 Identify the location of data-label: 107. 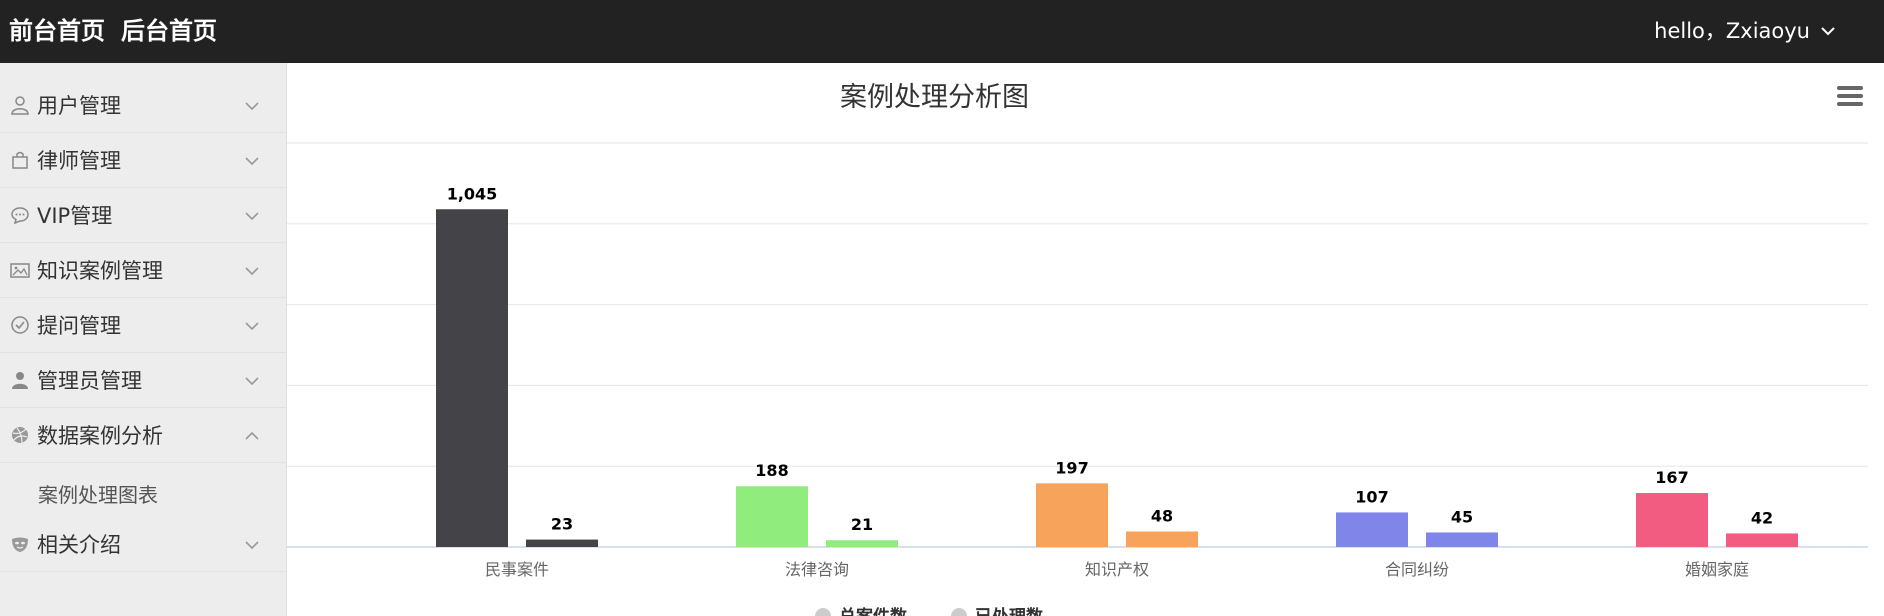
(1371, 496).